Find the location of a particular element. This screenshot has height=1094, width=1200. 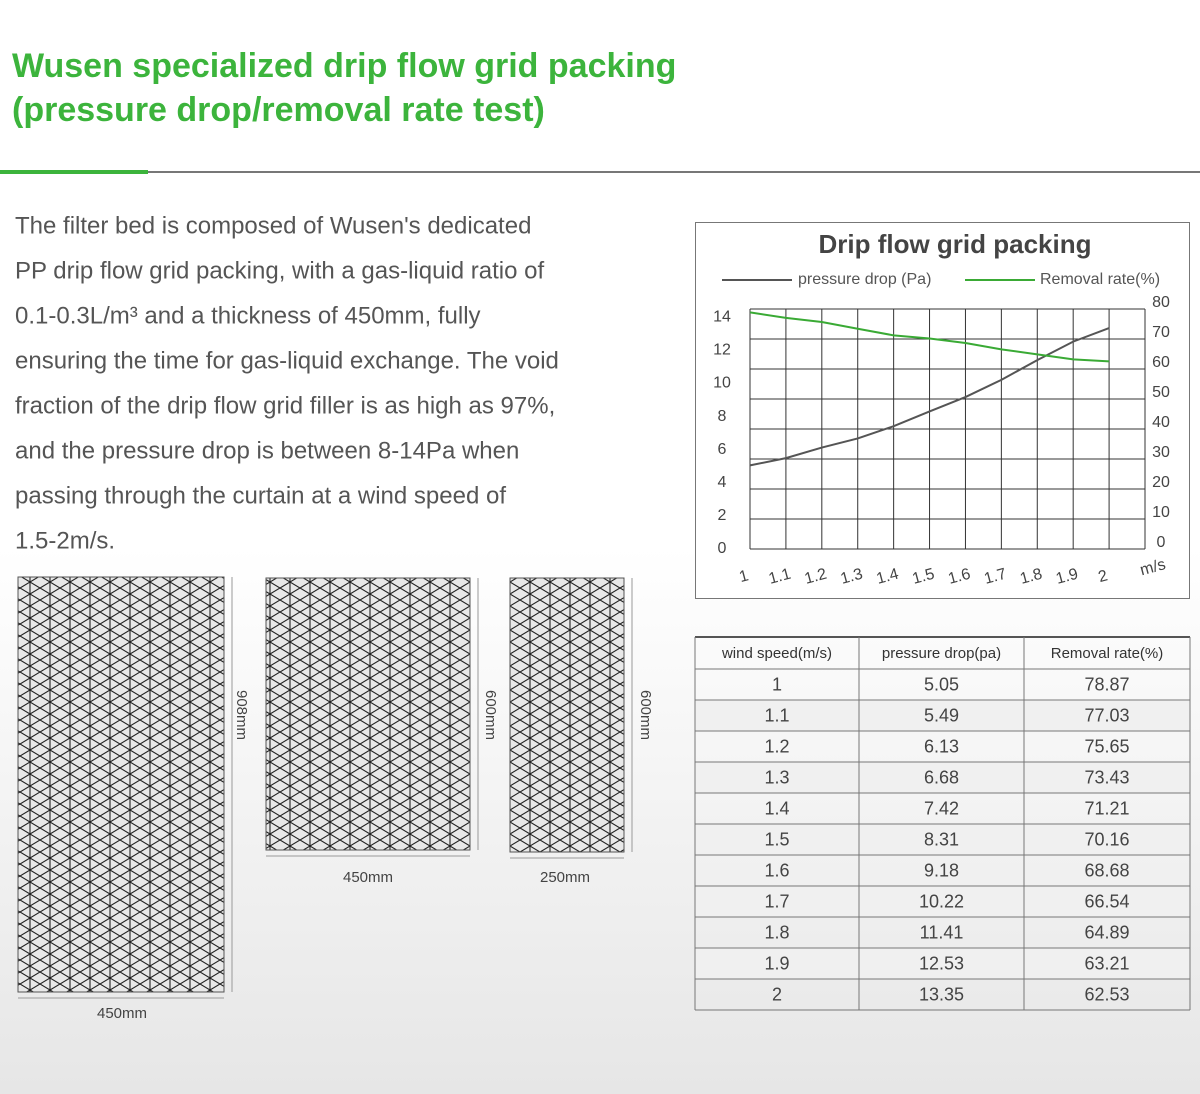

rule is located at coordinates (674, 172).